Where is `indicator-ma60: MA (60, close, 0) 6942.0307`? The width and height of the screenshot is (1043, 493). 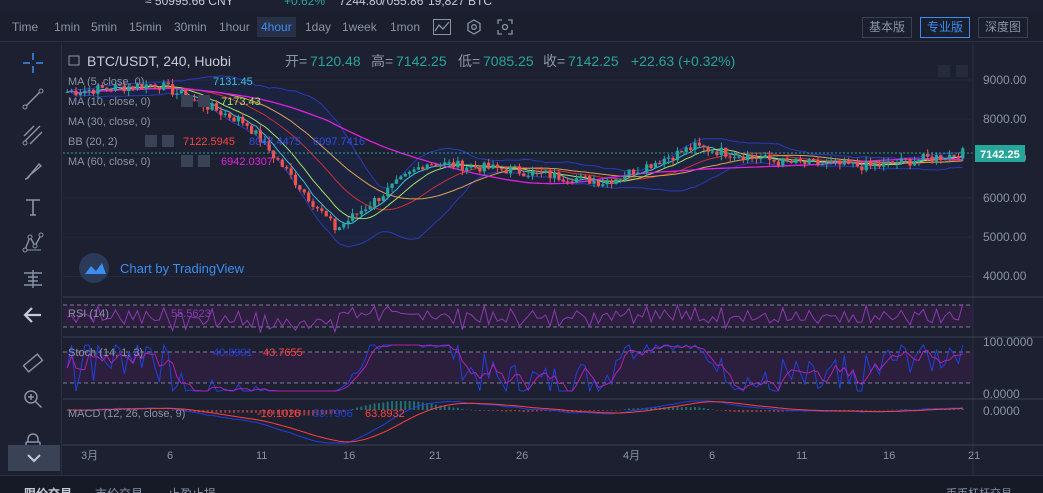
indicator-ma60: MA (60, close, 0) 6942.0307 is located at coordinates (170, 161).